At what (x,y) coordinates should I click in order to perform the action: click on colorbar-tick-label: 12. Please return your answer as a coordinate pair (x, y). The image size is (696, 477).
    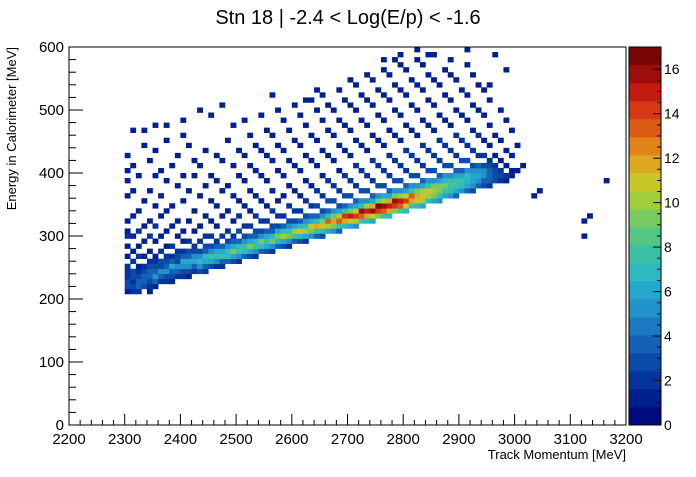
    Looking at the image, I should click on (672, 158).